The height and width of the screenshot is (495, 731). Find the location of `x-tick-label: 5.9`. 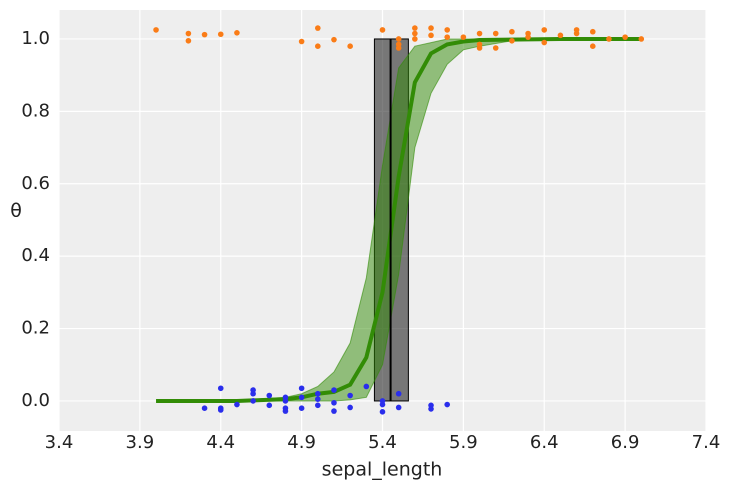

x-tick-label: 5.9 is located at coordinates (463, 442).